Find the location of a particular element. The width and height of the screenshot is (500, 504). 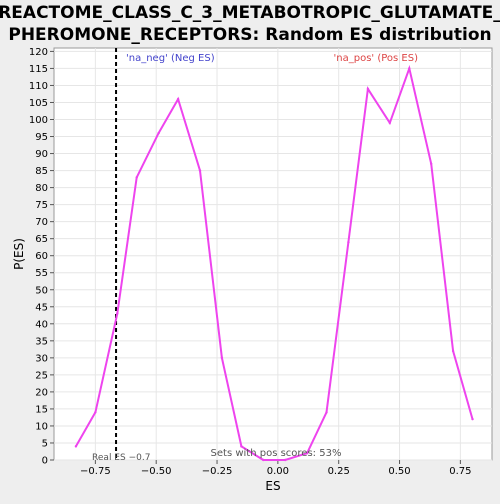

y-tick-label: 100 is located at coordinates (38, 120).